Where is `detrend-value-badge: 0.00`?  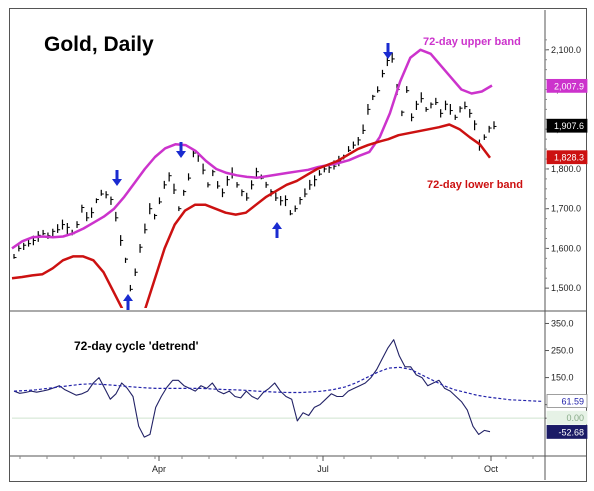
detrend-value-badge: 0.00 is located at coordinates (575, 418).